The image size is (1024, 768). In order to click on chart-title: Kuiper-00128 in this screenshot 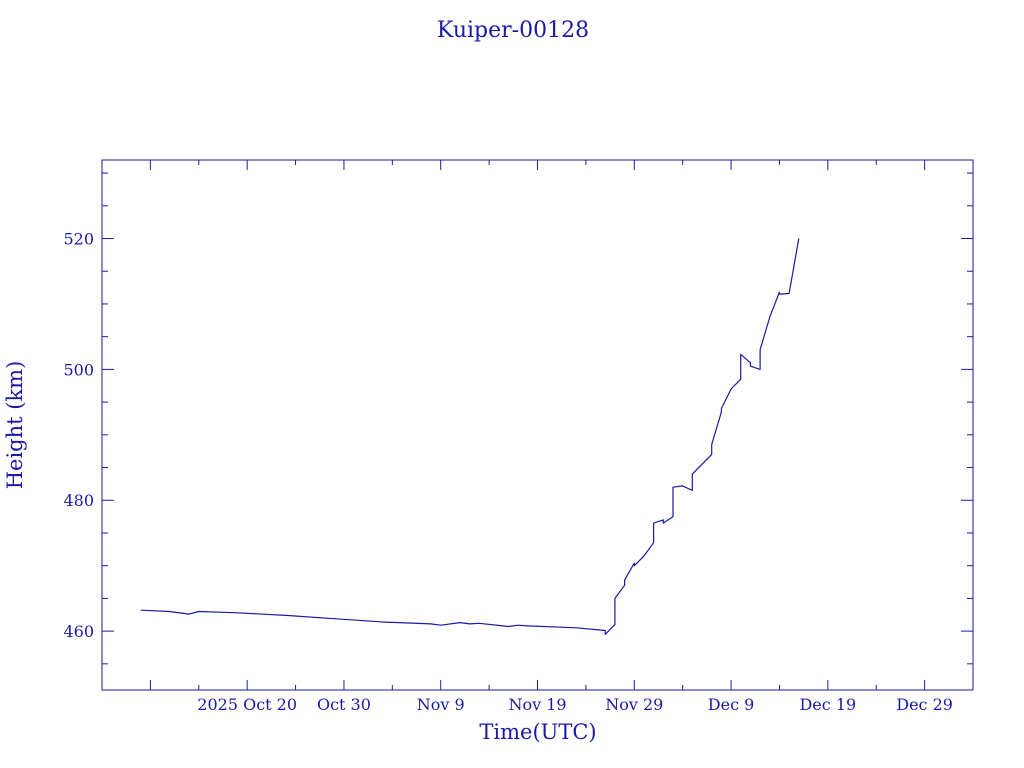, I will do `click(513, 30)`.